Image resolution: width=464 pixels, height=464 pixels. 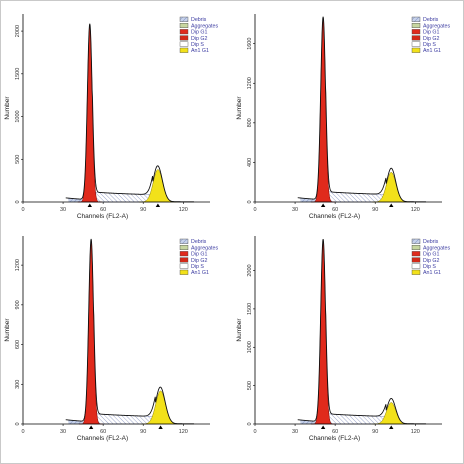 I want to click on y-tick-label: 1600, so click(x=250, y=44).